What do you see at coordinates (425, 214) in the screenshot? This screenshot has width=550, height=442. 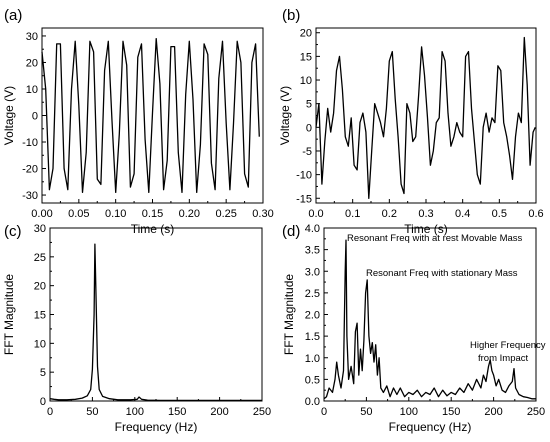 I see `x-tick-label: 0.3` at bounding box center [425, 214].